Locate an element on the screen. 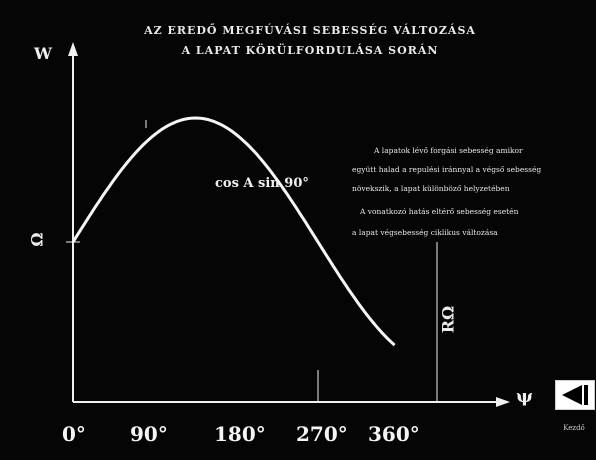 The height and width of the screenshot is (460, 596). x-tick-label: 90° is located at coordinates (149, 434).